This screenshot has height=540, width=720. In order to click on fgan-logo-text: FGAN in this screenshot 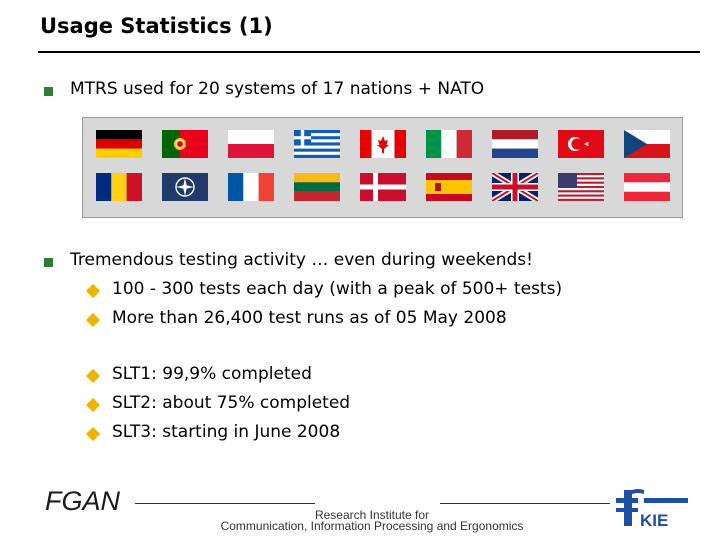, I will do `click(83, 501)`.